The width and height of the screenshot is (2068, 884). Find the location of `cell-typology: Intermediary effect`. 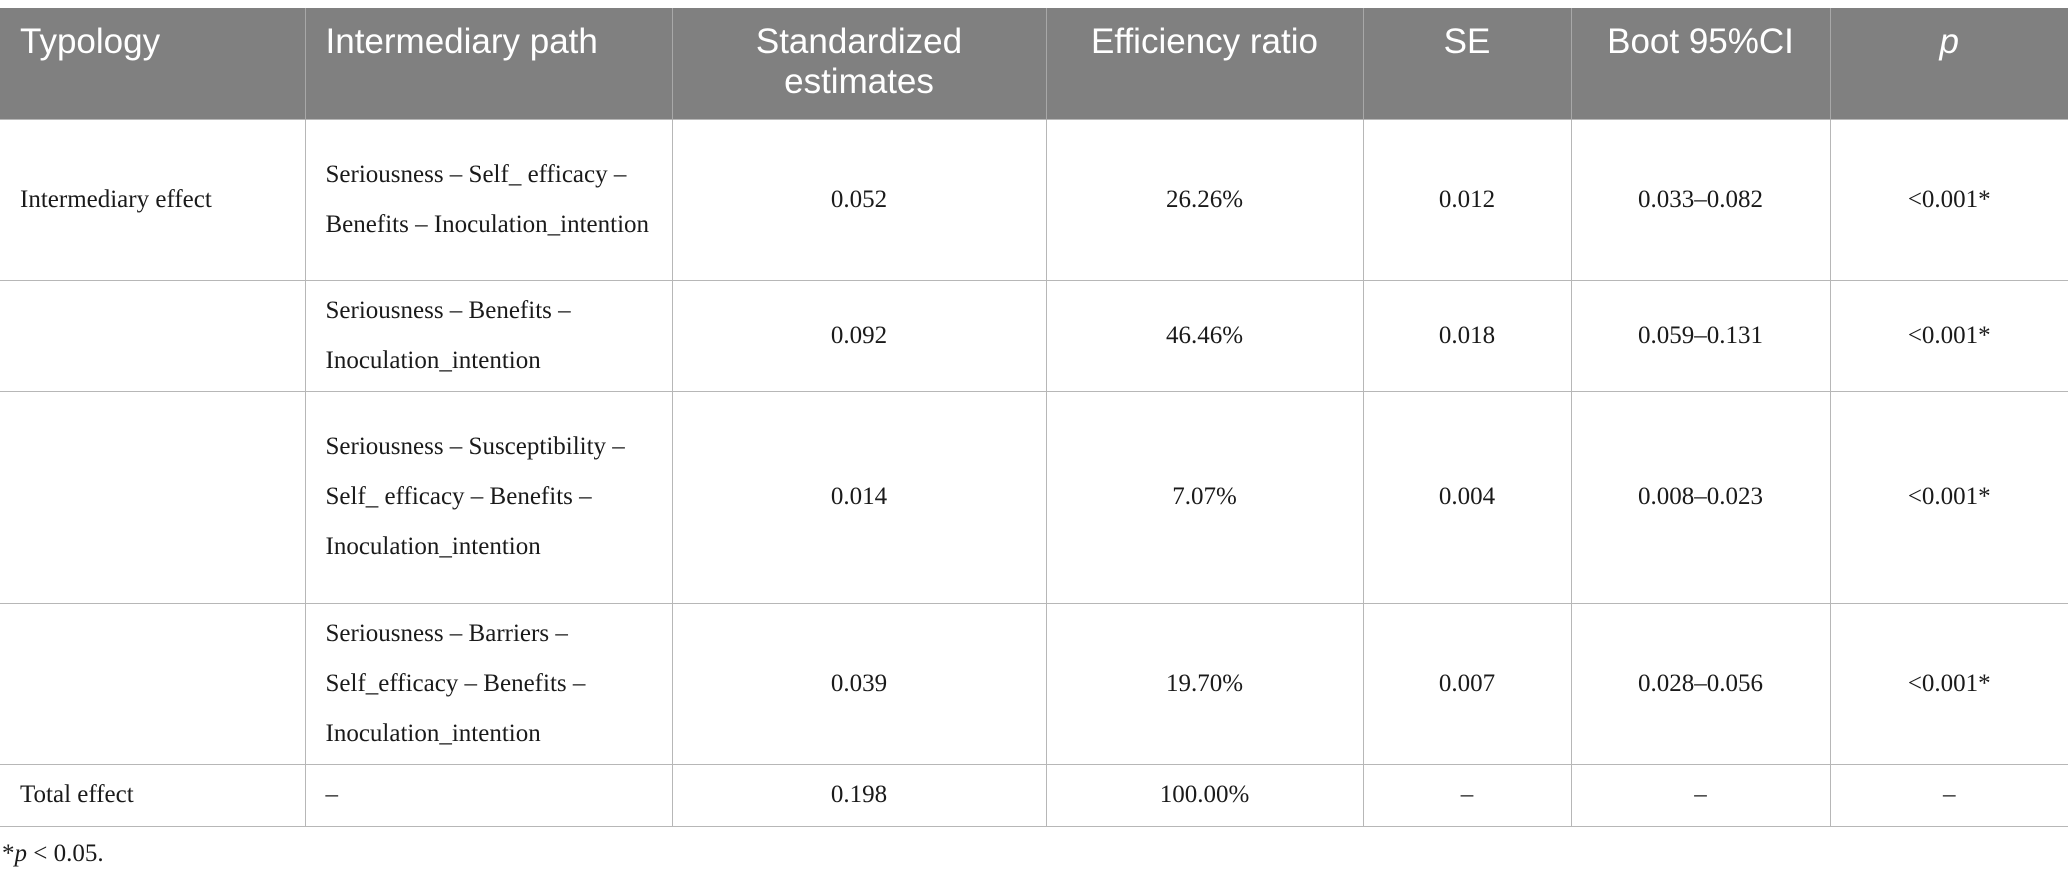

cell-typology: Intermediary effect is located at coordinates (153, 199).